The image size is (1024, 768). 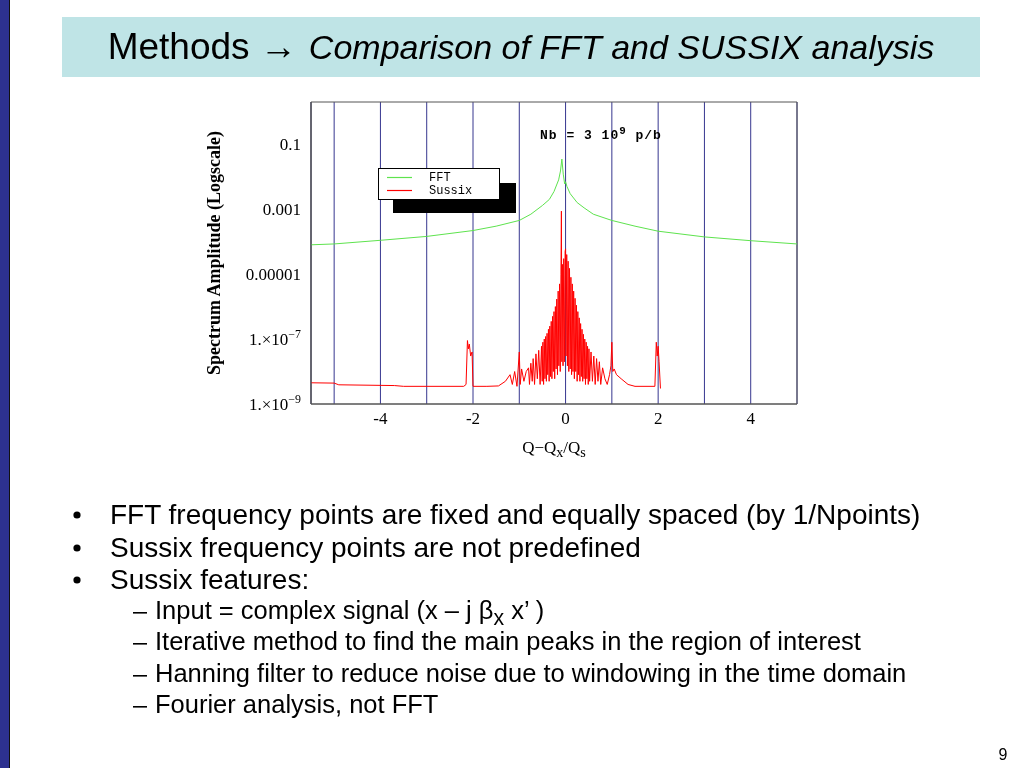 I want to click on text: Sussix features:, so click(x=210, y=580).